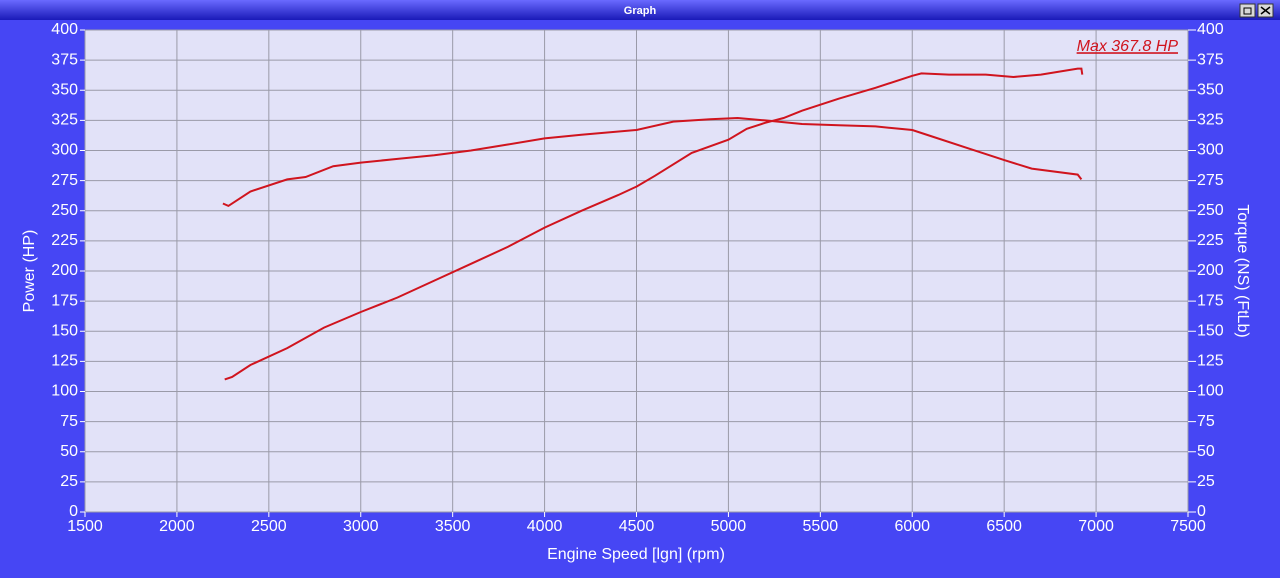 This screenshot has width=1280, height=583. I want to click on y2-tick-label: 250, so click(1210, 210).